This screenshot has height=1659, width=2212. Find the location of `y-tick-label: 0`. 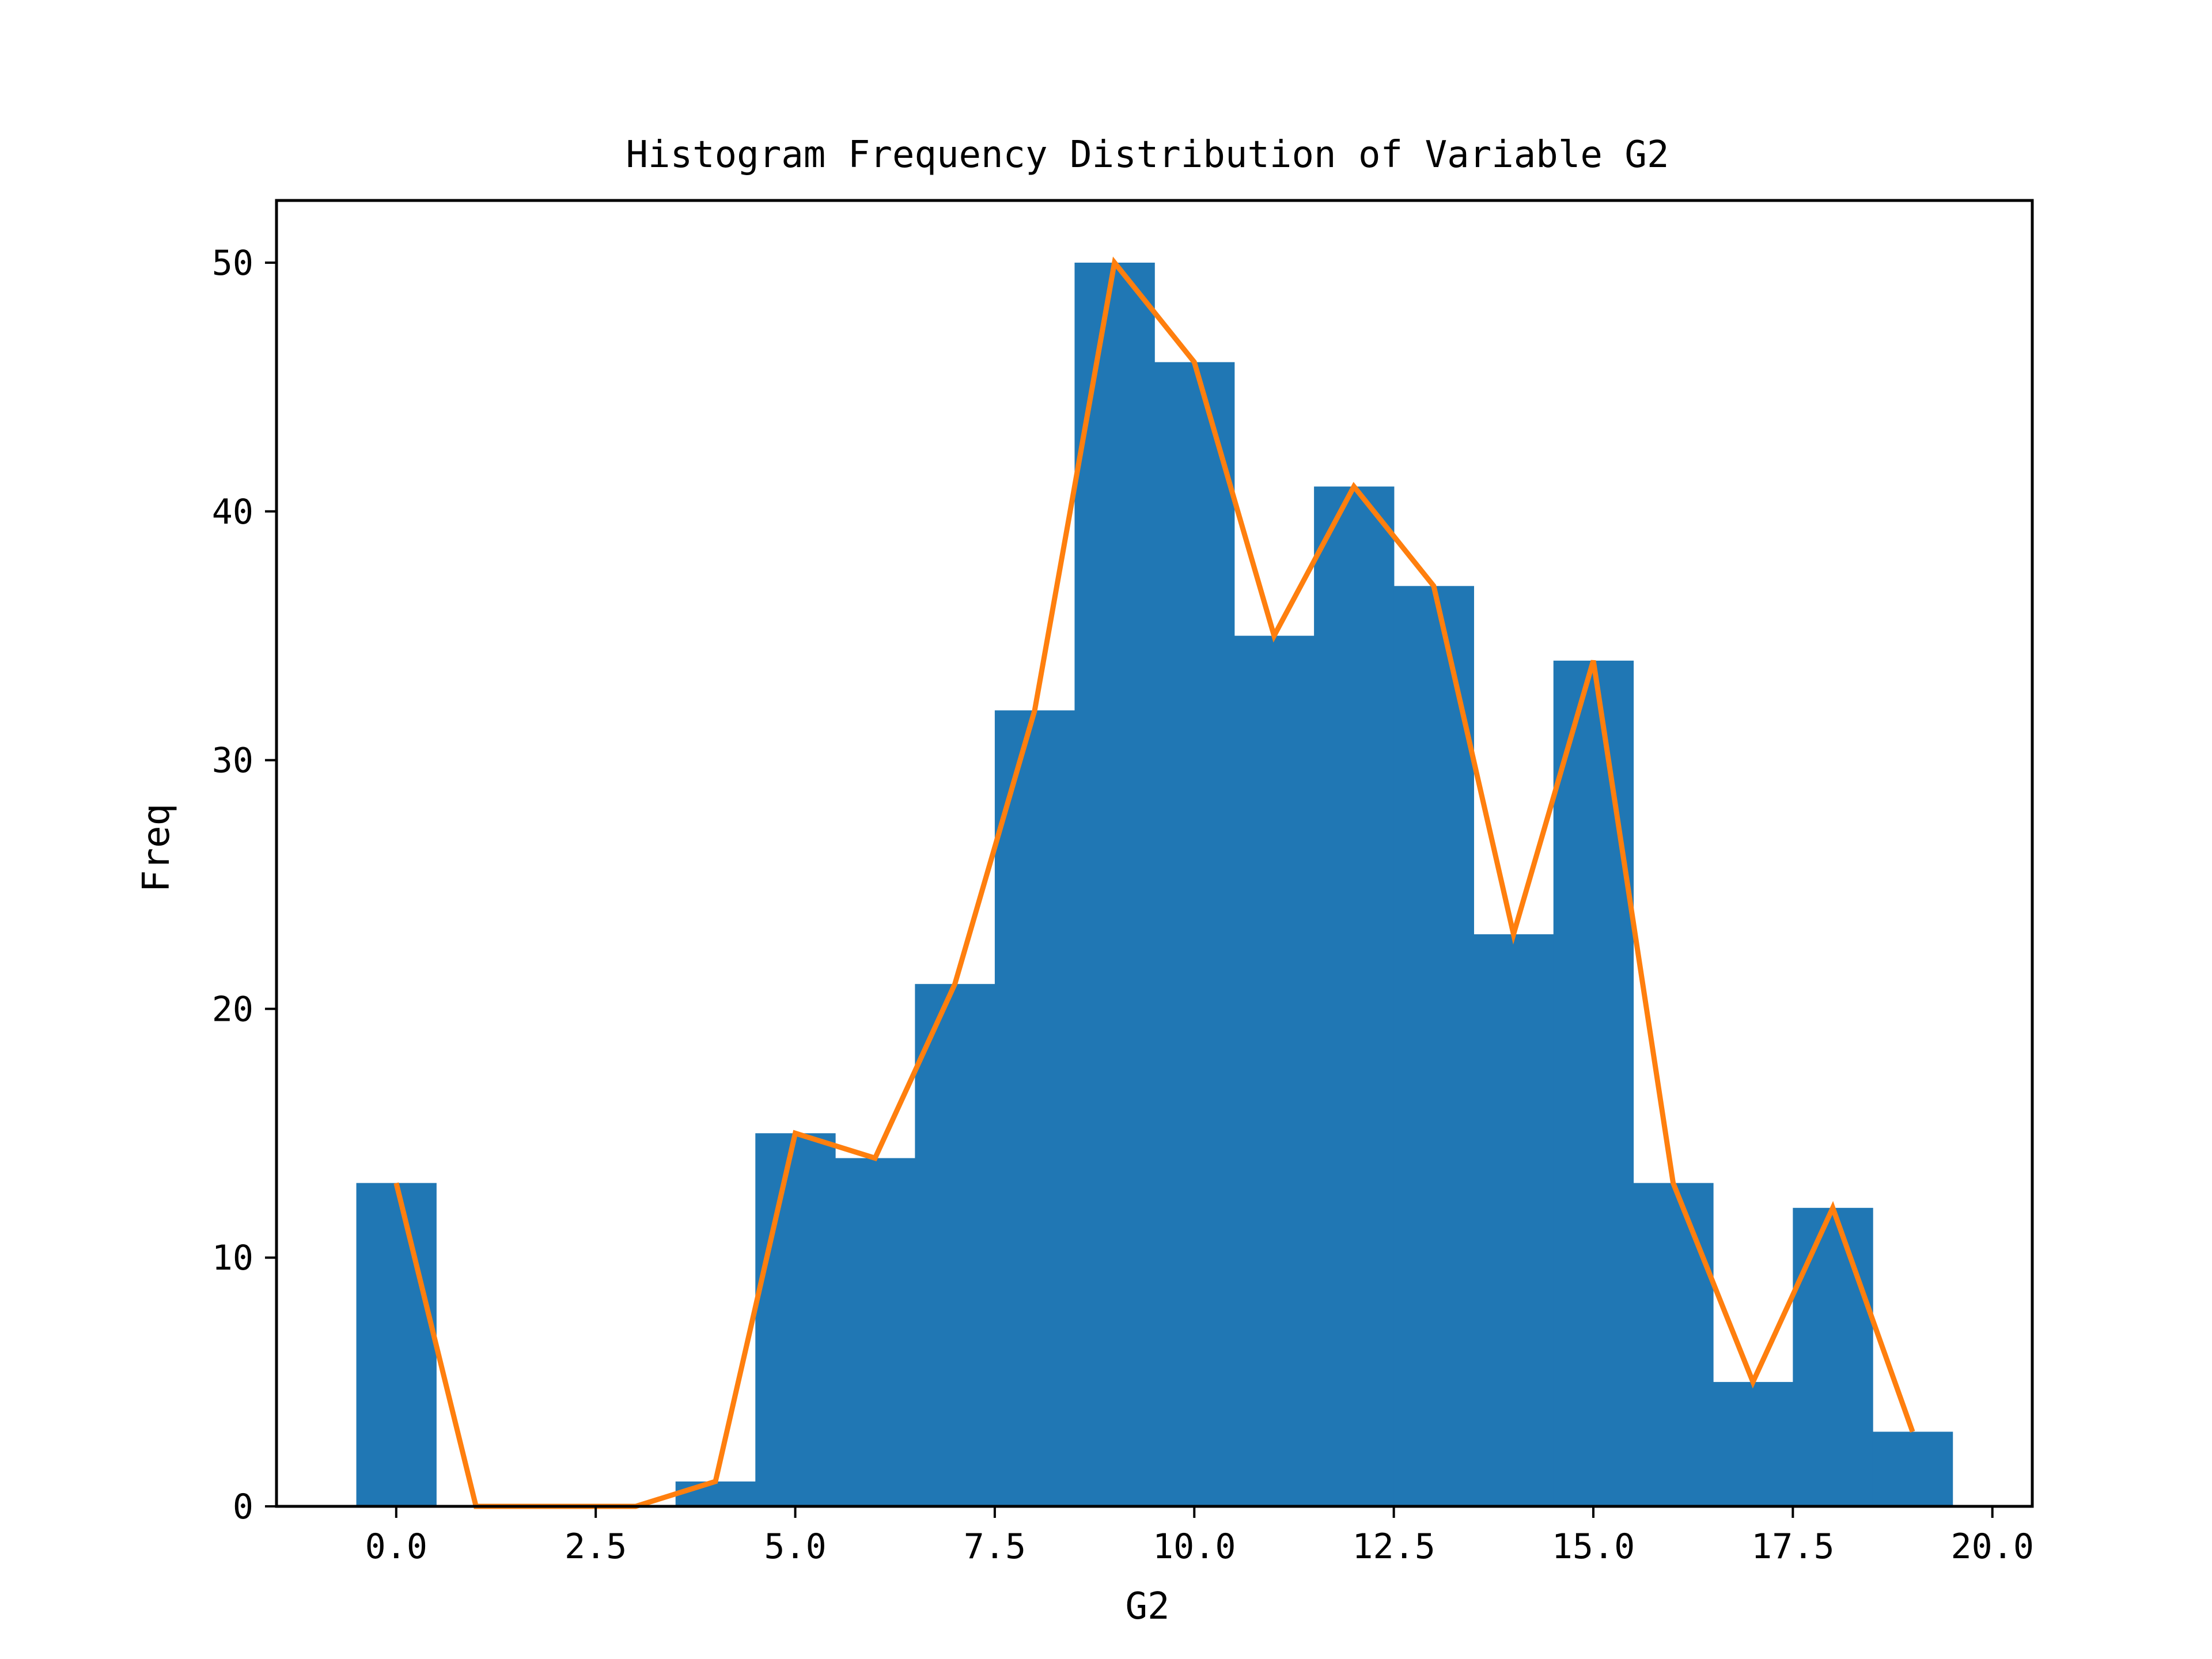

y-tick-label: 0 is located at coordinates (243, 1507).